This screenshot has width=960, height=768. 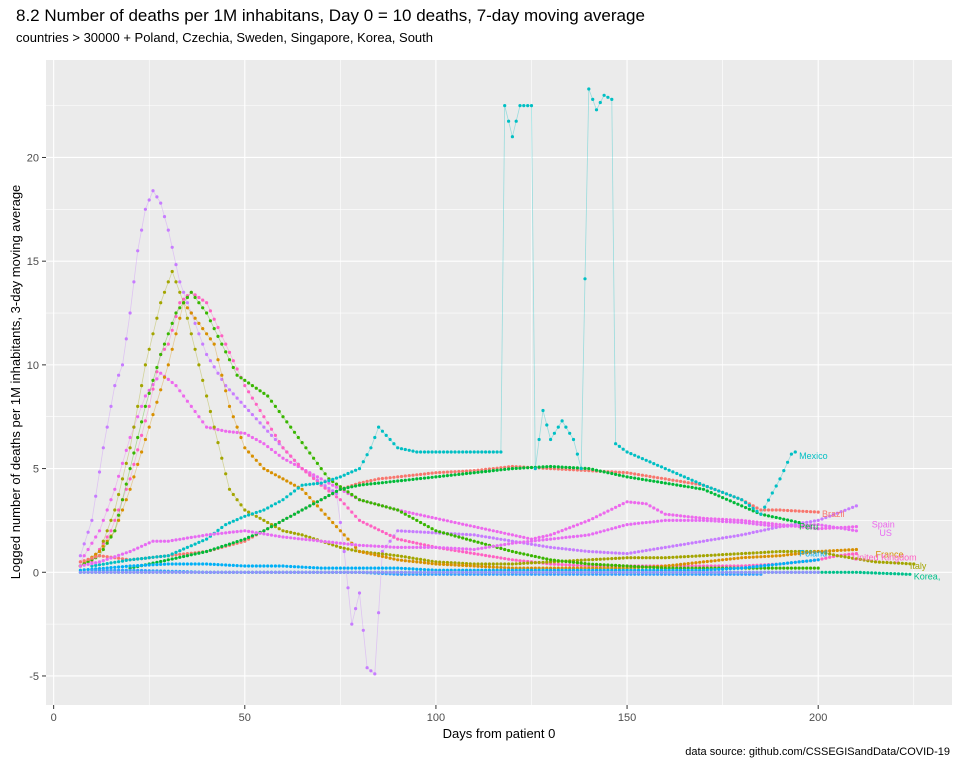 What do you see at coordinates (436, 718) in the screenshot?
I see `x-tick-label: 100` at bounding box center [436, 718].